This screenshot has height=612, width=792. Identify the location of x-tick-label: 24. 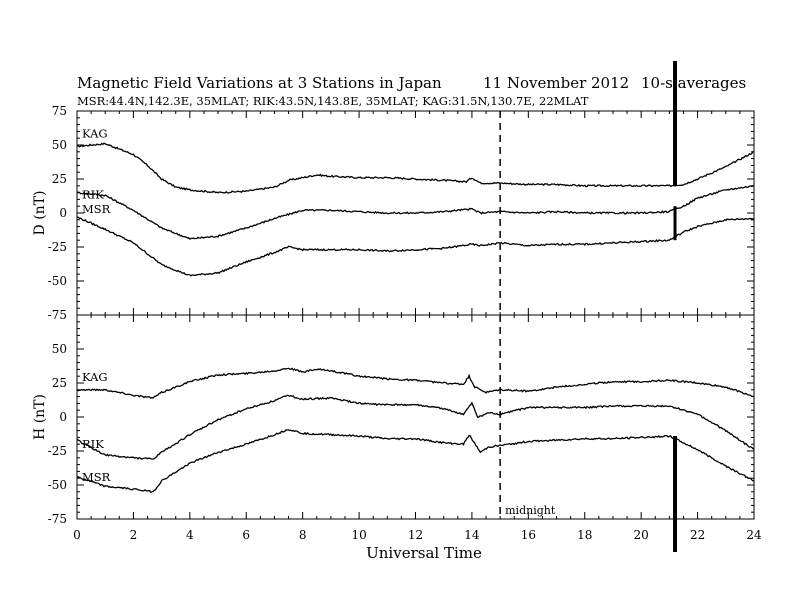
(754, 535).